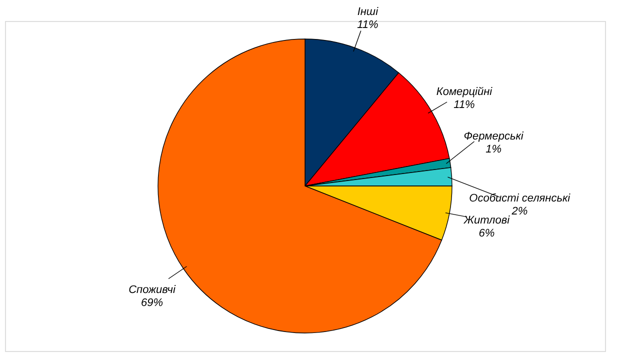 The image size is (640, 356). What do you see at coordinates (486, 220) in the screenshot?
I see `slice-label: Житлові` at bounding box center [486, 220].